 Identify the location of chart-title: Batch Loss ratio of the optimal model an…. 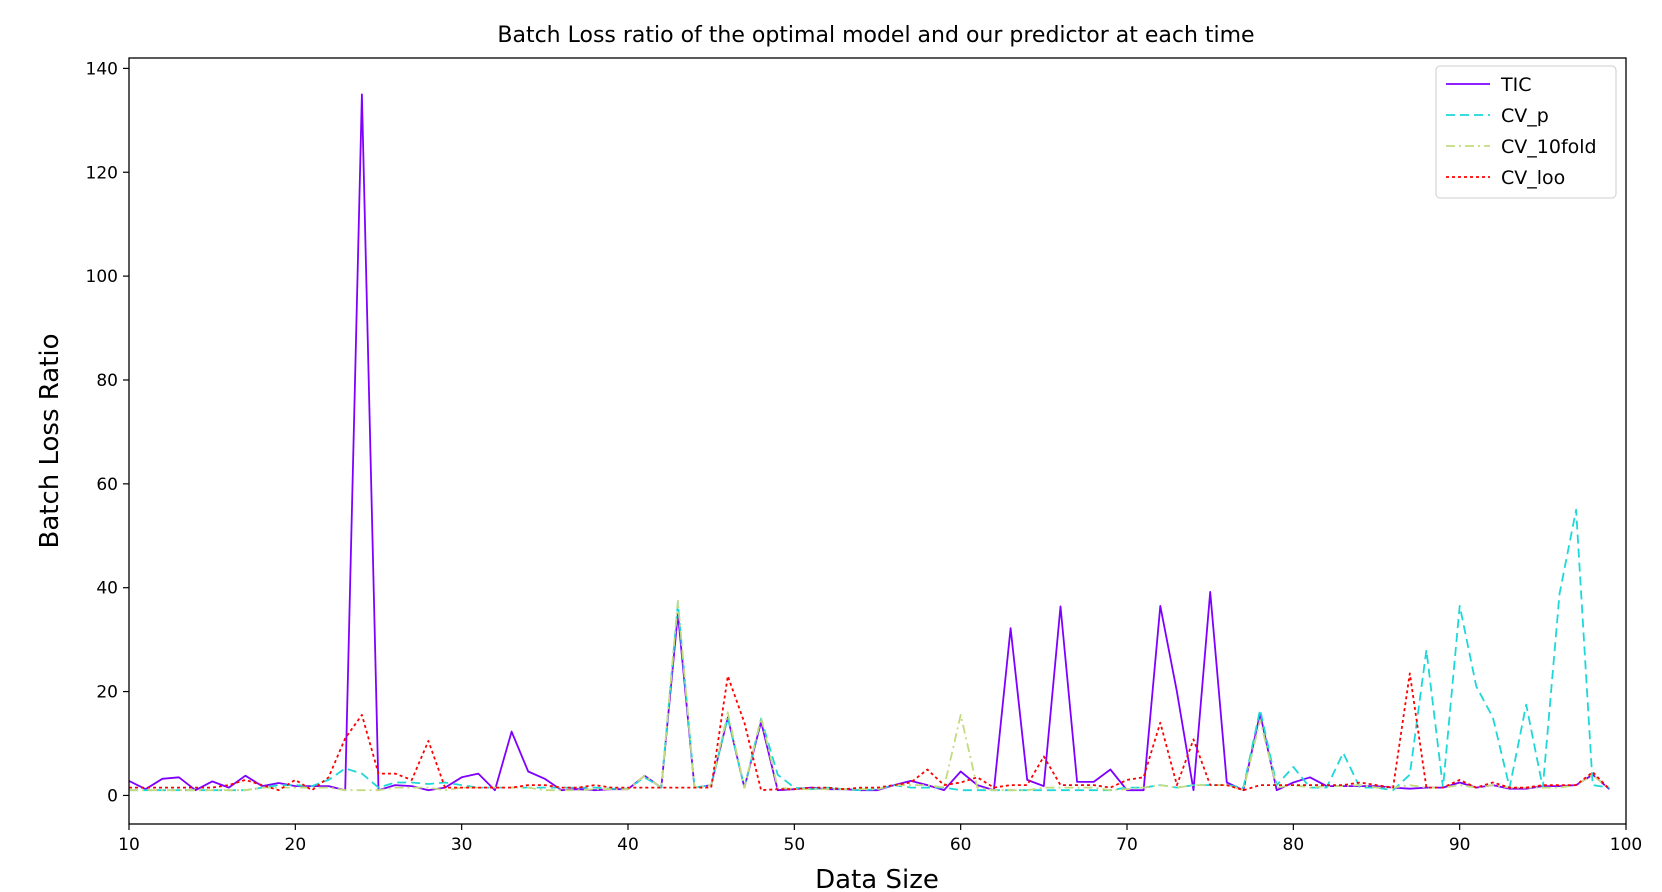
(875, 35).